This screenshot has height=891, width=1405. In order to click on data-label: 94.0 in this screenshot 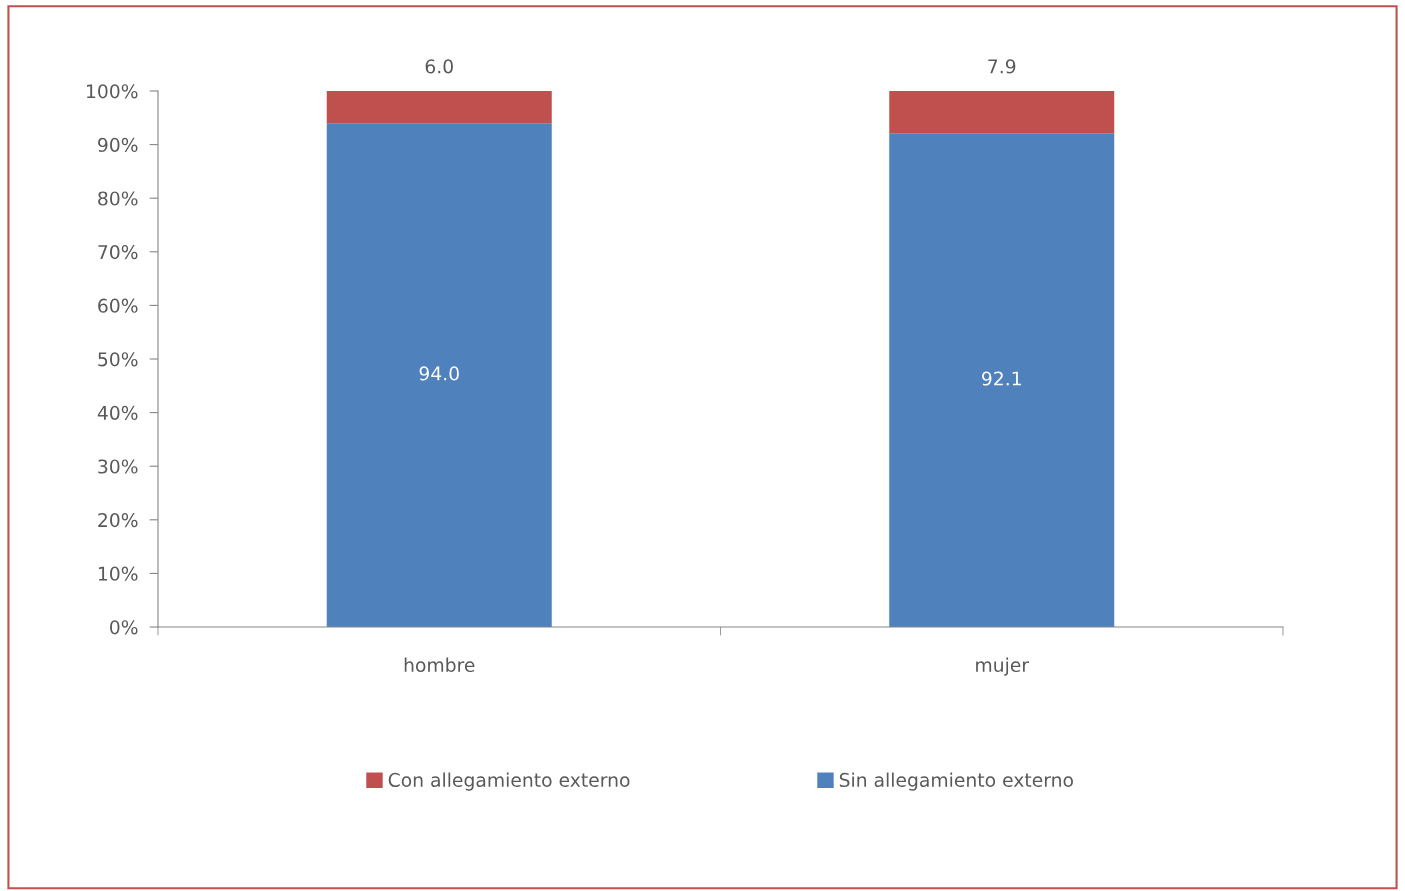, I will do `click(439, 373)`.